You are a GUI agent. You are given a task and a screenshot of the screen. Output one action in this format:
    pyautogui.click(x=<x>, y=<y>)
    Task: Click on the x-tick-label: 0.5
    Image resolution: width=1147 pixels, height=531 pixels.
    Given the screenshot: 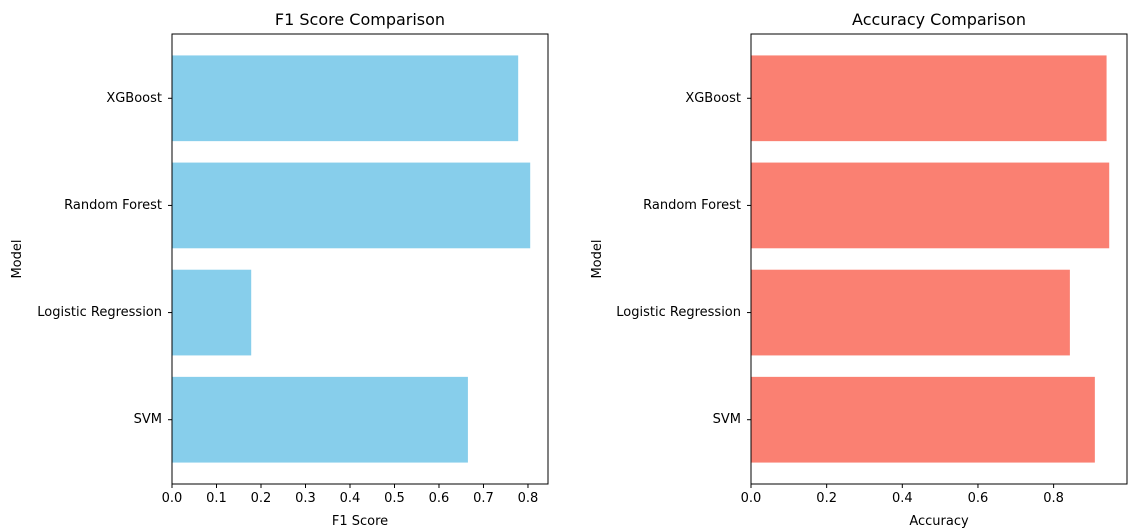 What is the action you would take?
    pyautogui.click(x=394, y=498)
    